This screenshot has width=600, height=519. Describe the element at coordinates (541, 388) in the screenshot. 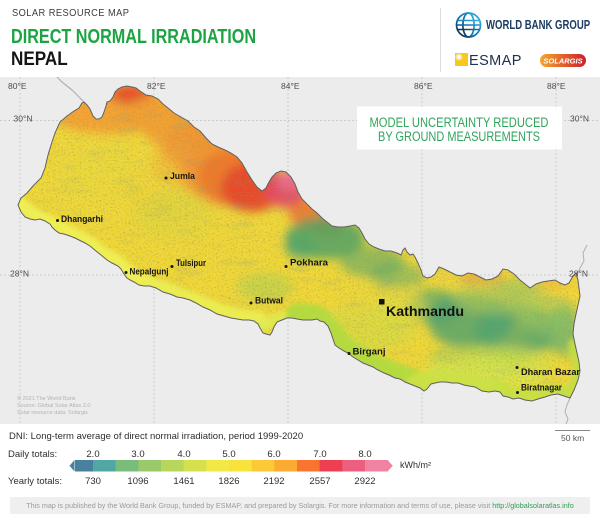

I see `svg-text: Biratnagar` at that location.